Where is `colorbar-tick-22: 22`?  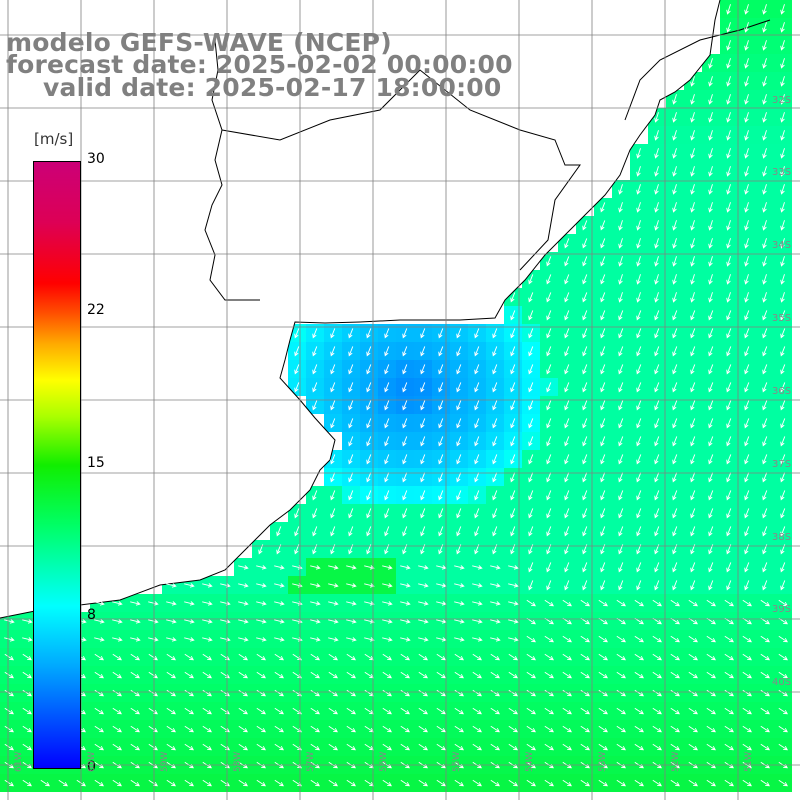
colorbar-tick-22: 22 is located at coordinates (96, 310).